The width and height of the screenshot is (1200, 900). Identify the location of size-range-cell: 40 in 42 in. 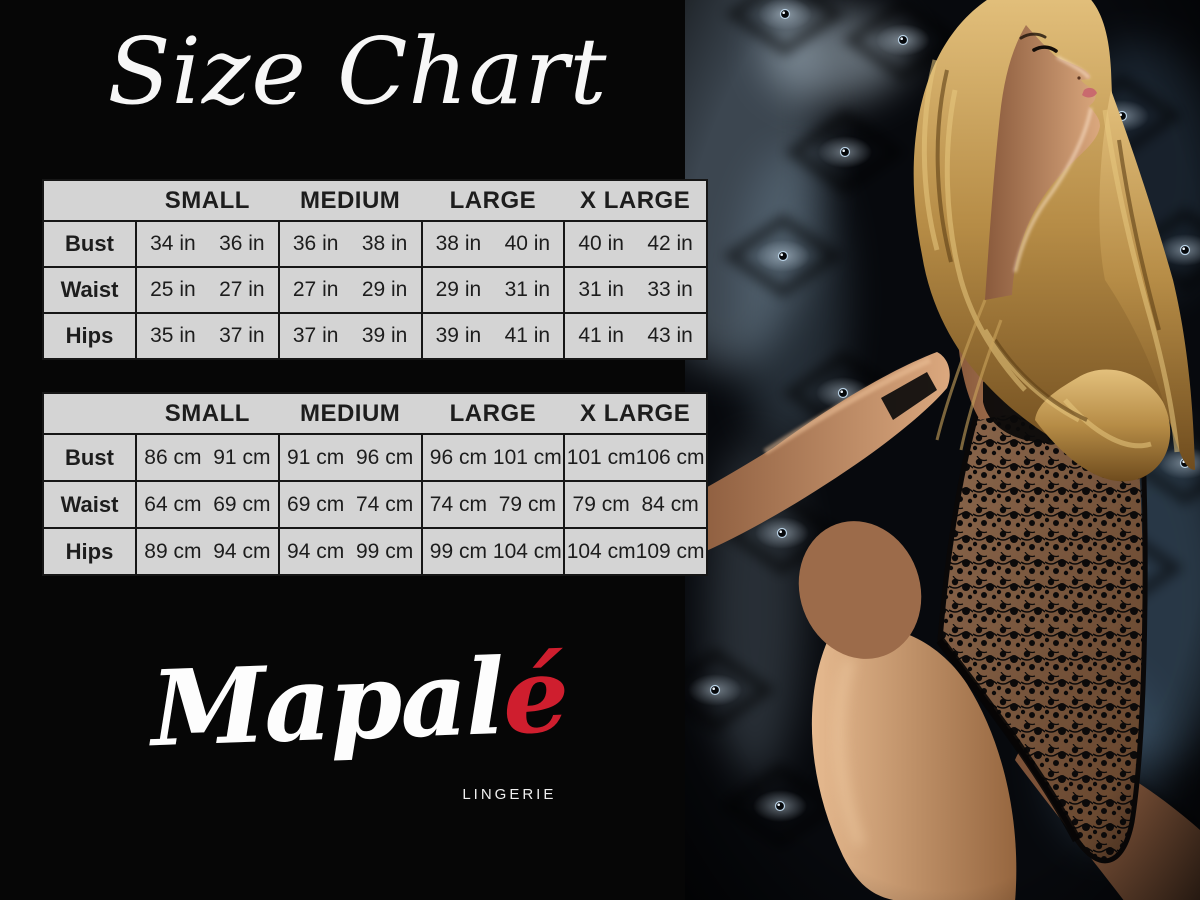
(635, 244).